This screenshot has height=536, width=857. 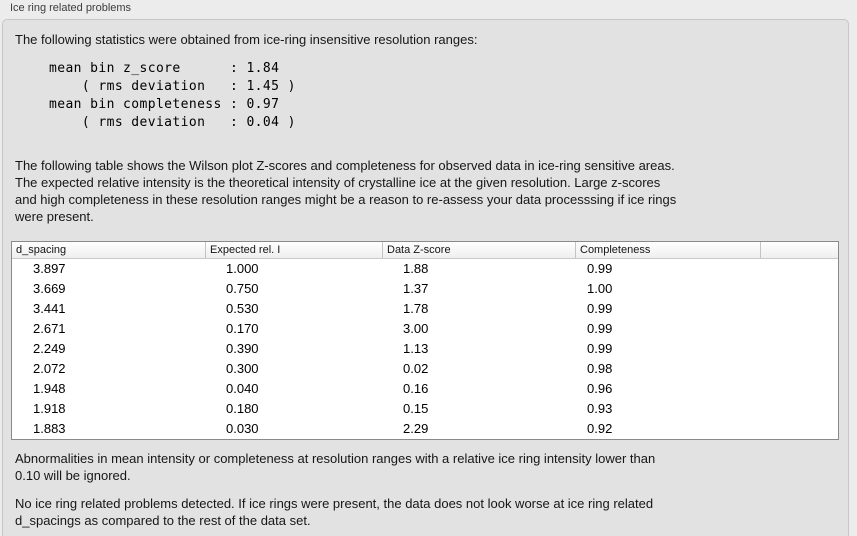 What do you see at coordinates (416, 308) in the screenshot?
I see `table-cell: 1.78` at bounding box center [416, 308].